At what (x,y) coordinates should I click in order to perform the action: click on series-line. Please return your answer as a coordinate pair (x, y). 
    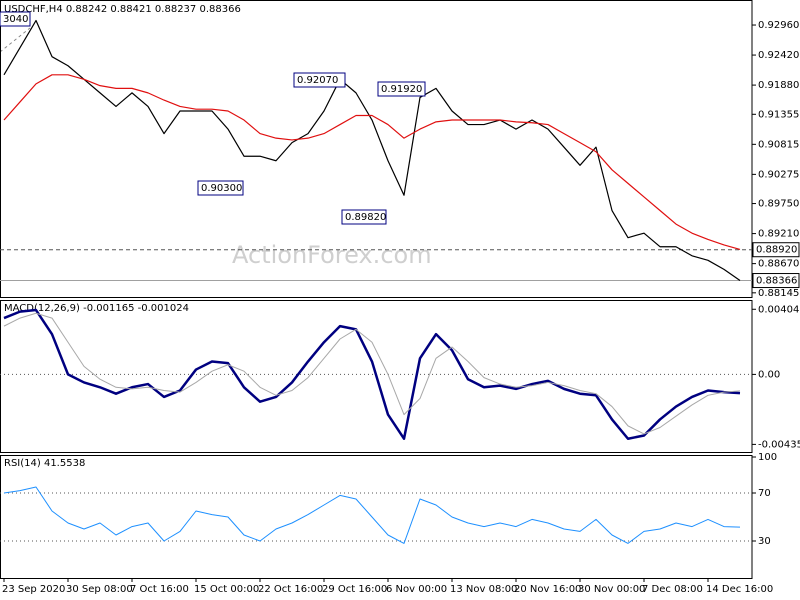
    Looking at the image, I should click on (372, 515).